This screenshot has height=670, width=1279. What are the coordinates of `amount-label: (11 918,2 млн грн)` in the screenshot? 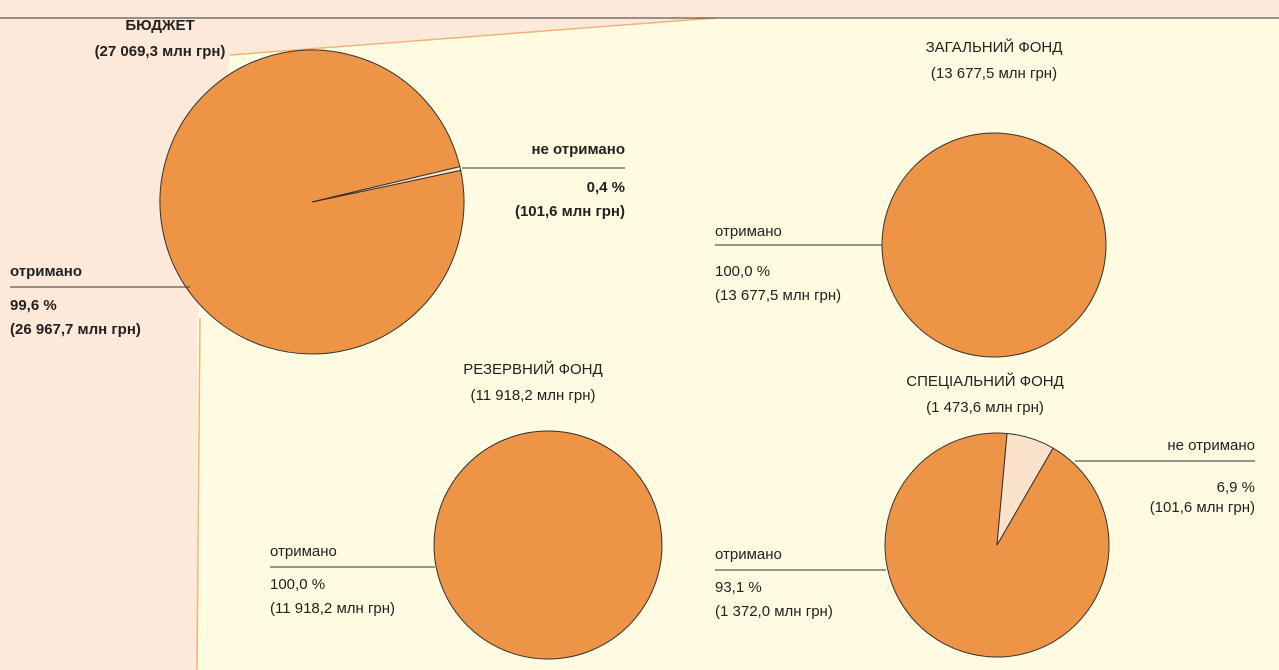 It's located at (332, 608).